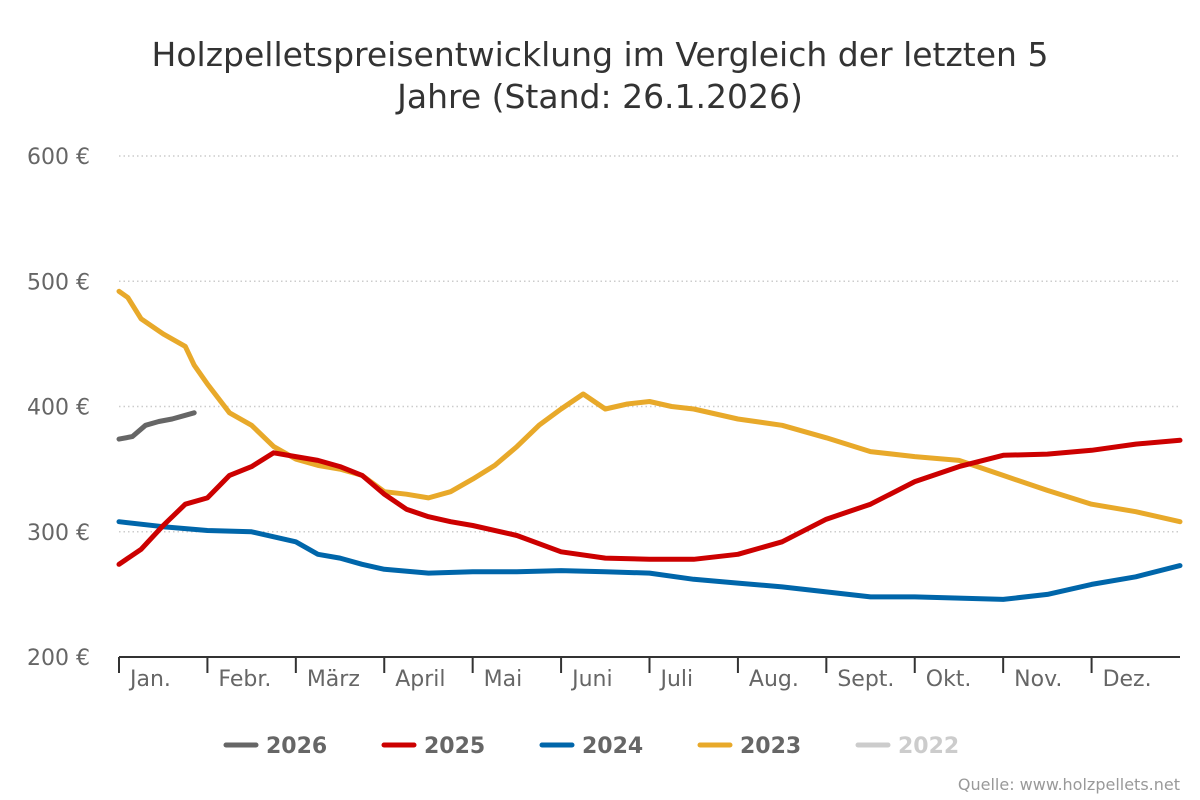 The width and height of the screenshot is (1200, 800). I want to click on x-tick-label: Juni, so click(591, 679).